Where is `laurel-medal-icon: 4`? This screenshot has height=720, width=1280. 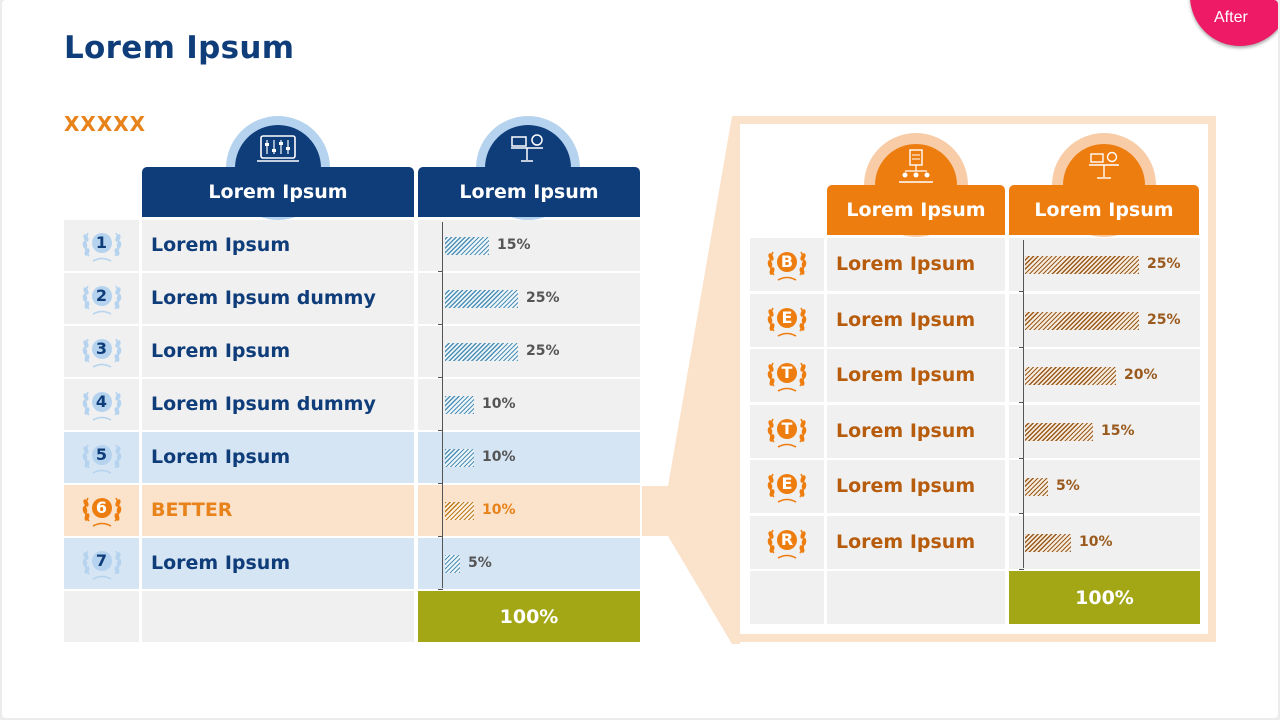
laurel-medal-icon: 4 is located at coordinates (102, 404).